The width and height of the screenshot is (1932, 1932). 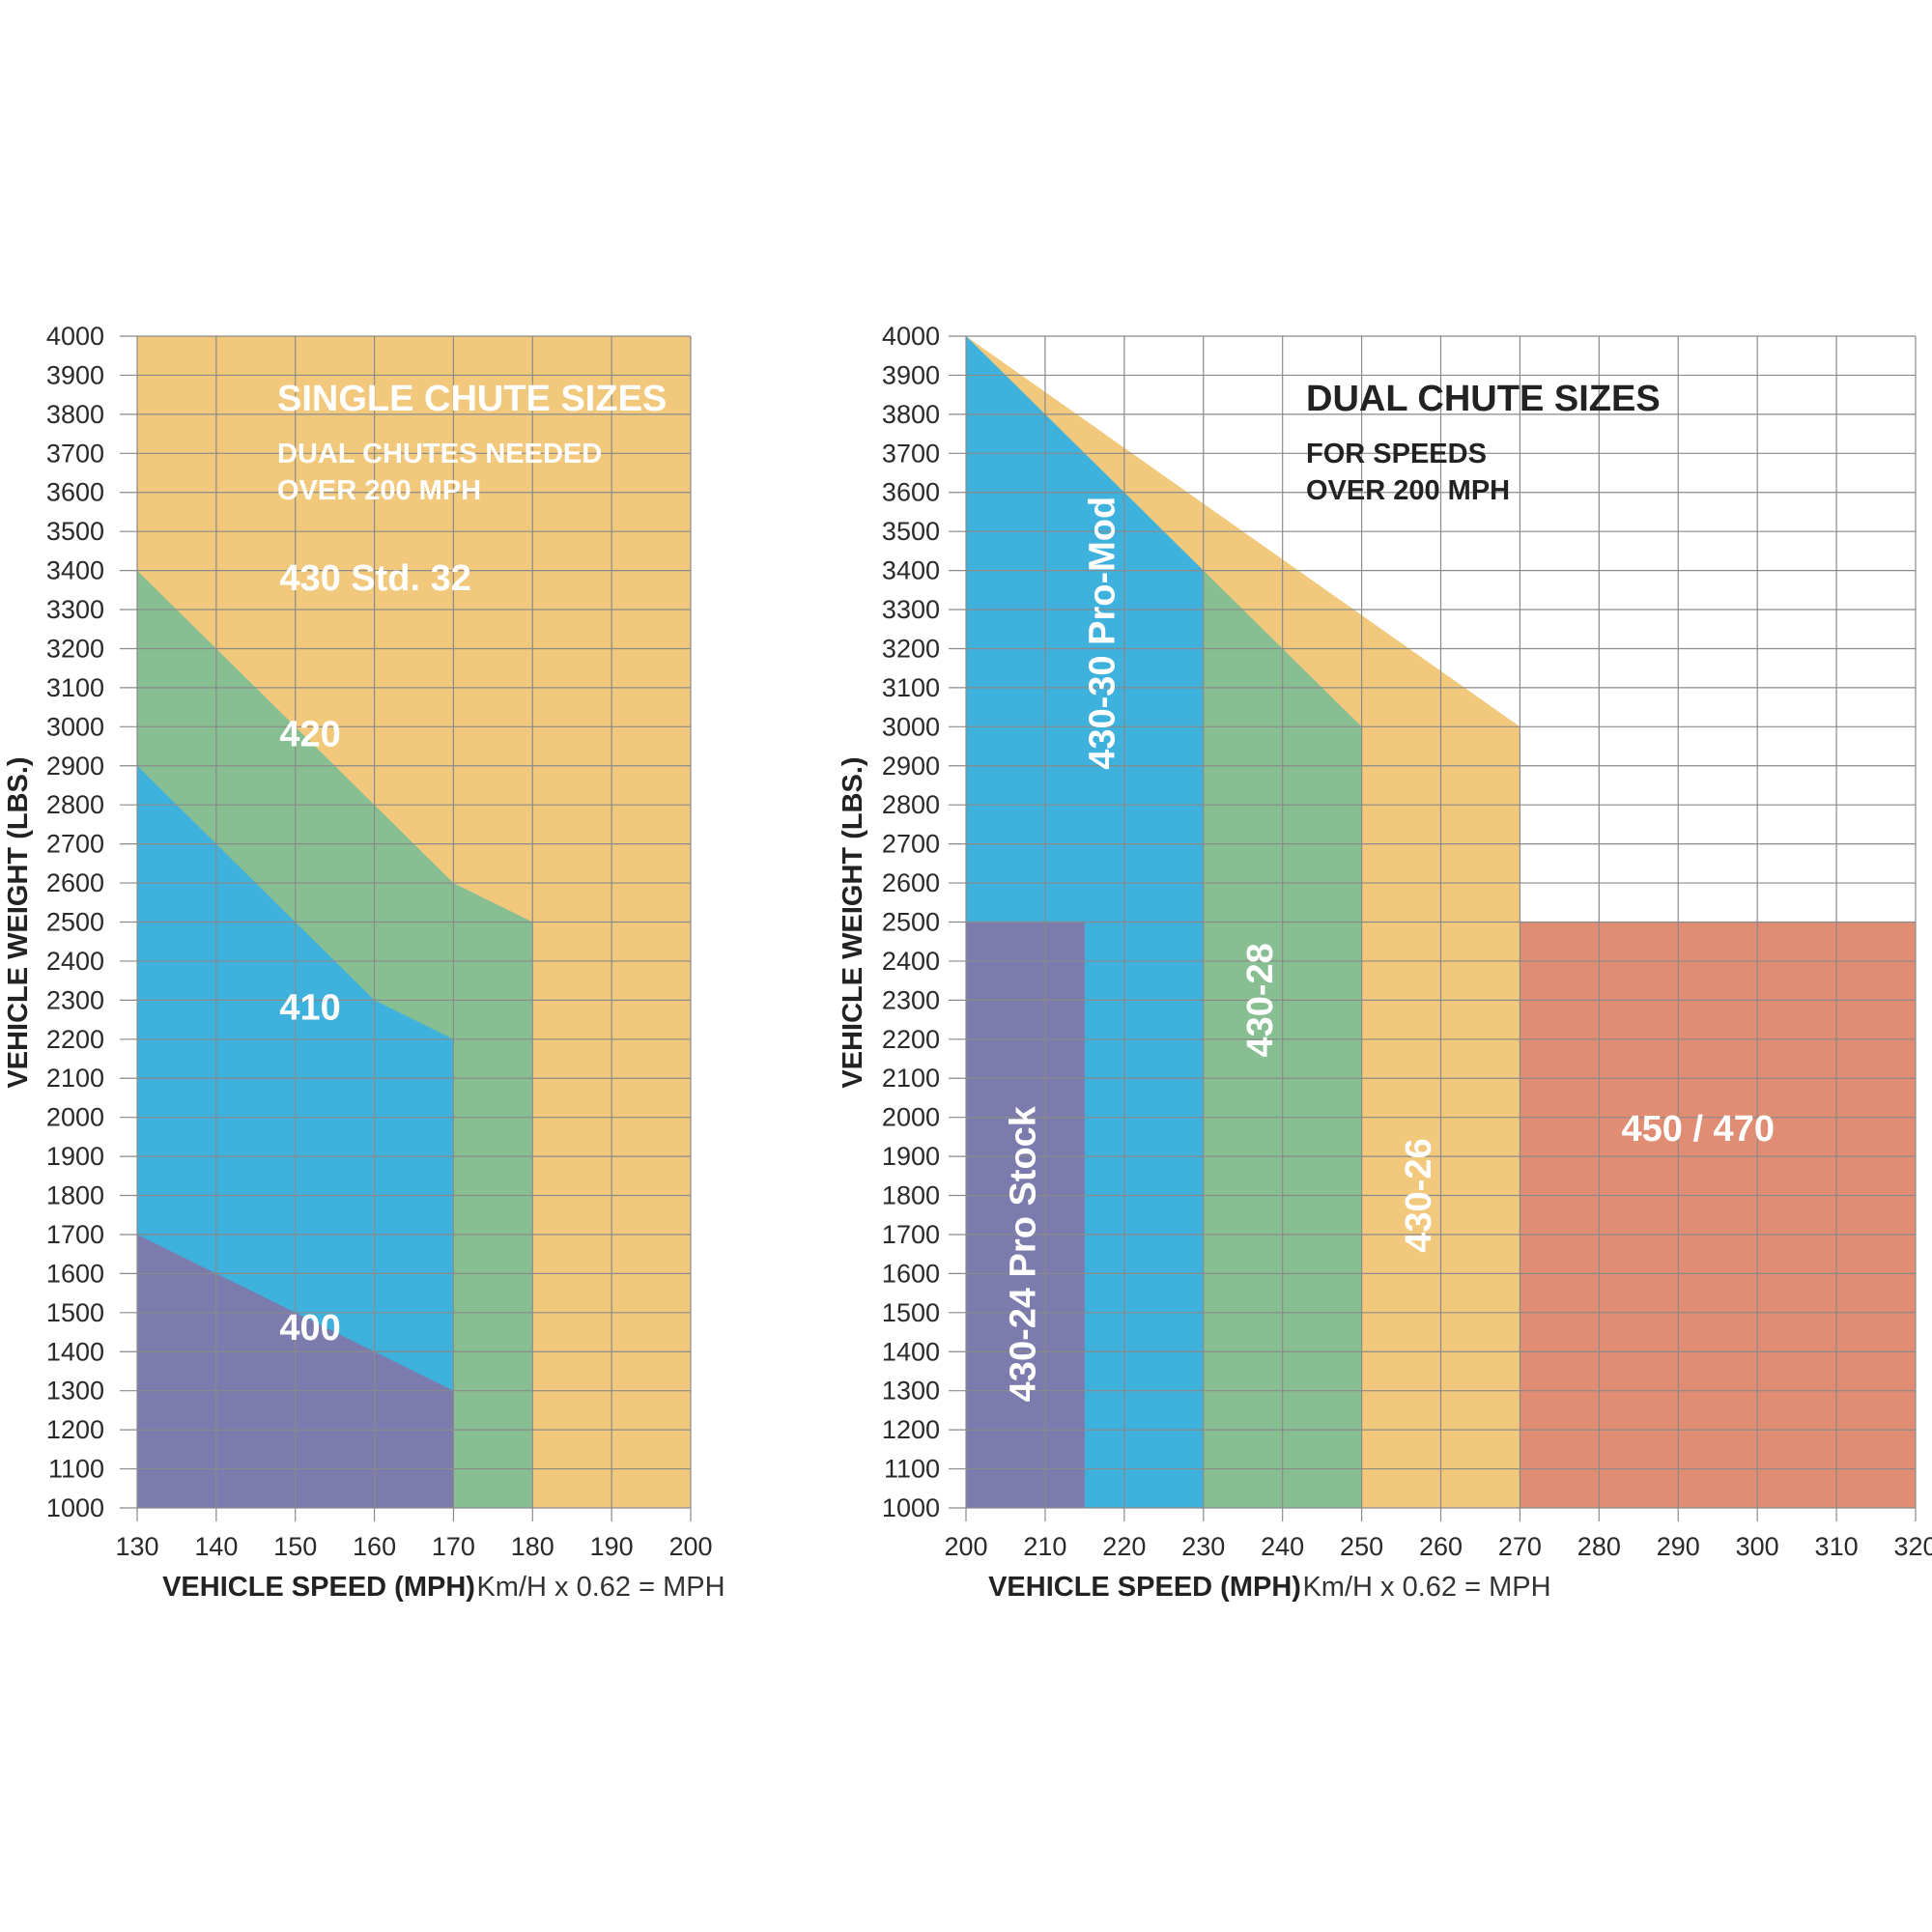 I want to click on region-label-430-26: 430-26, so click(x=1419, y=1195).